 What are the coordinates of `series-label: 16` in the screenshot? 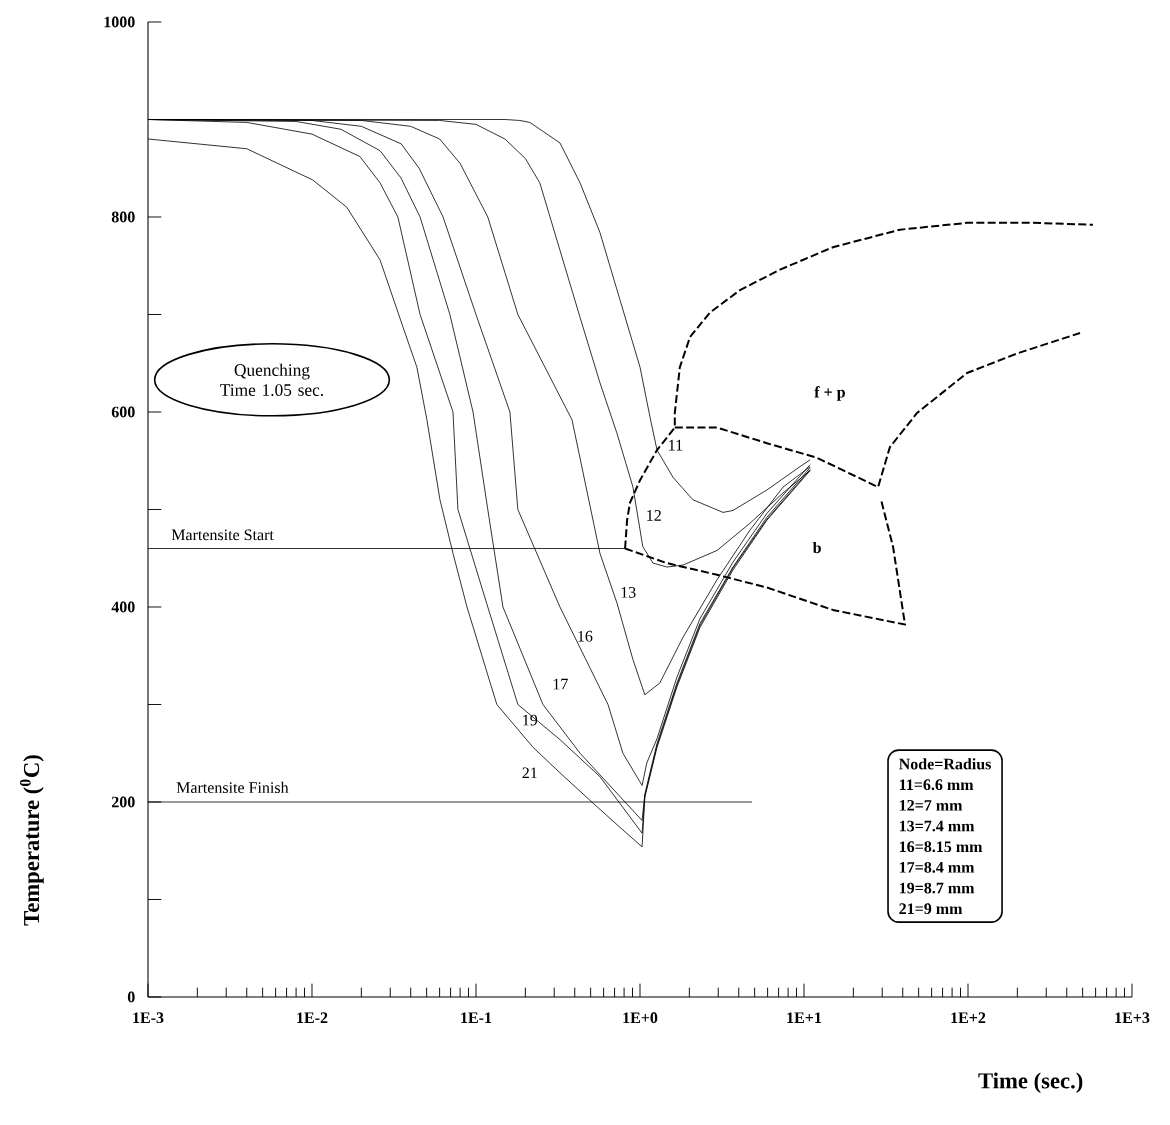 It's located at (585, 636).